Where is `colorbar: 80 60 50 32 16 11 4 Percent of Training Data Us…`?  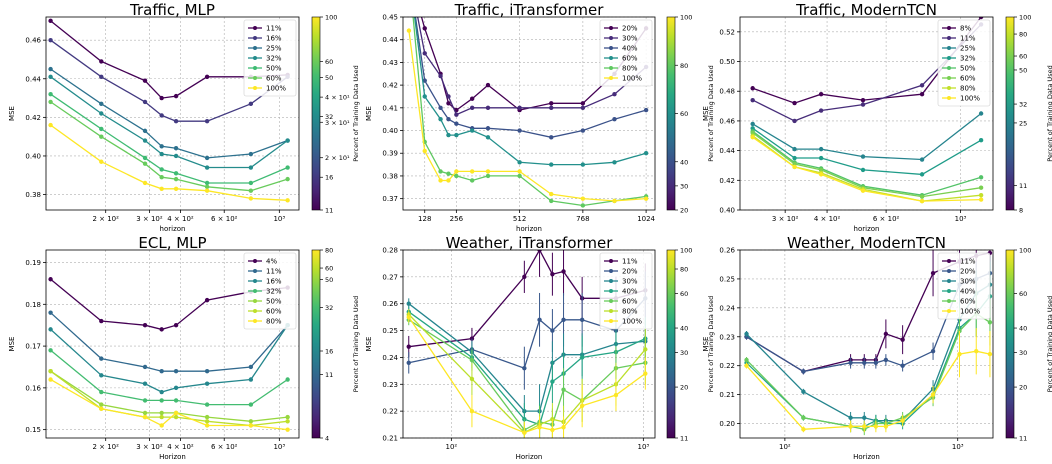
colorbar: 80 60 50 32 16 11 4 Percent of Training Data Us… is located at coordinates (335, 345).